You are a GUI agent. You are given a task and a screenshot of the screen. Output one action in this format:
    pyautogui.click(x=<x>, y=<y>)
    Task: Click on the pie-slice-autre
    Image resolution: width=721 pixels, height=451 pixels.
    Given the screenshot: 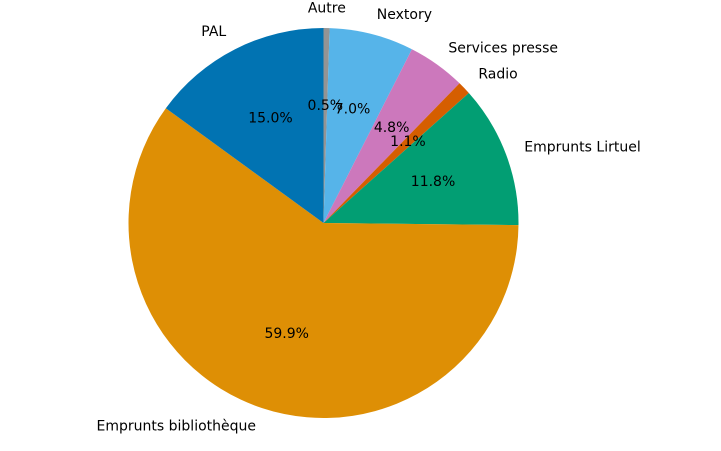 What is the action you would take?
    pyautogui.click(x=326, y=125)
    